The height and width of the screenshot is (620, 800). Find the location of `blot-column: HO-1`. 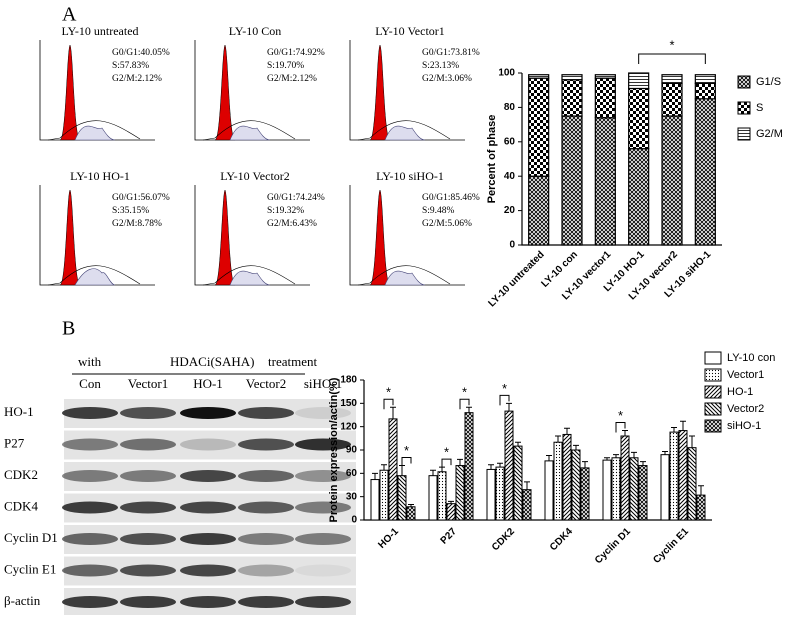

blot-column: HO-1 is located at coordinates (208, 383).